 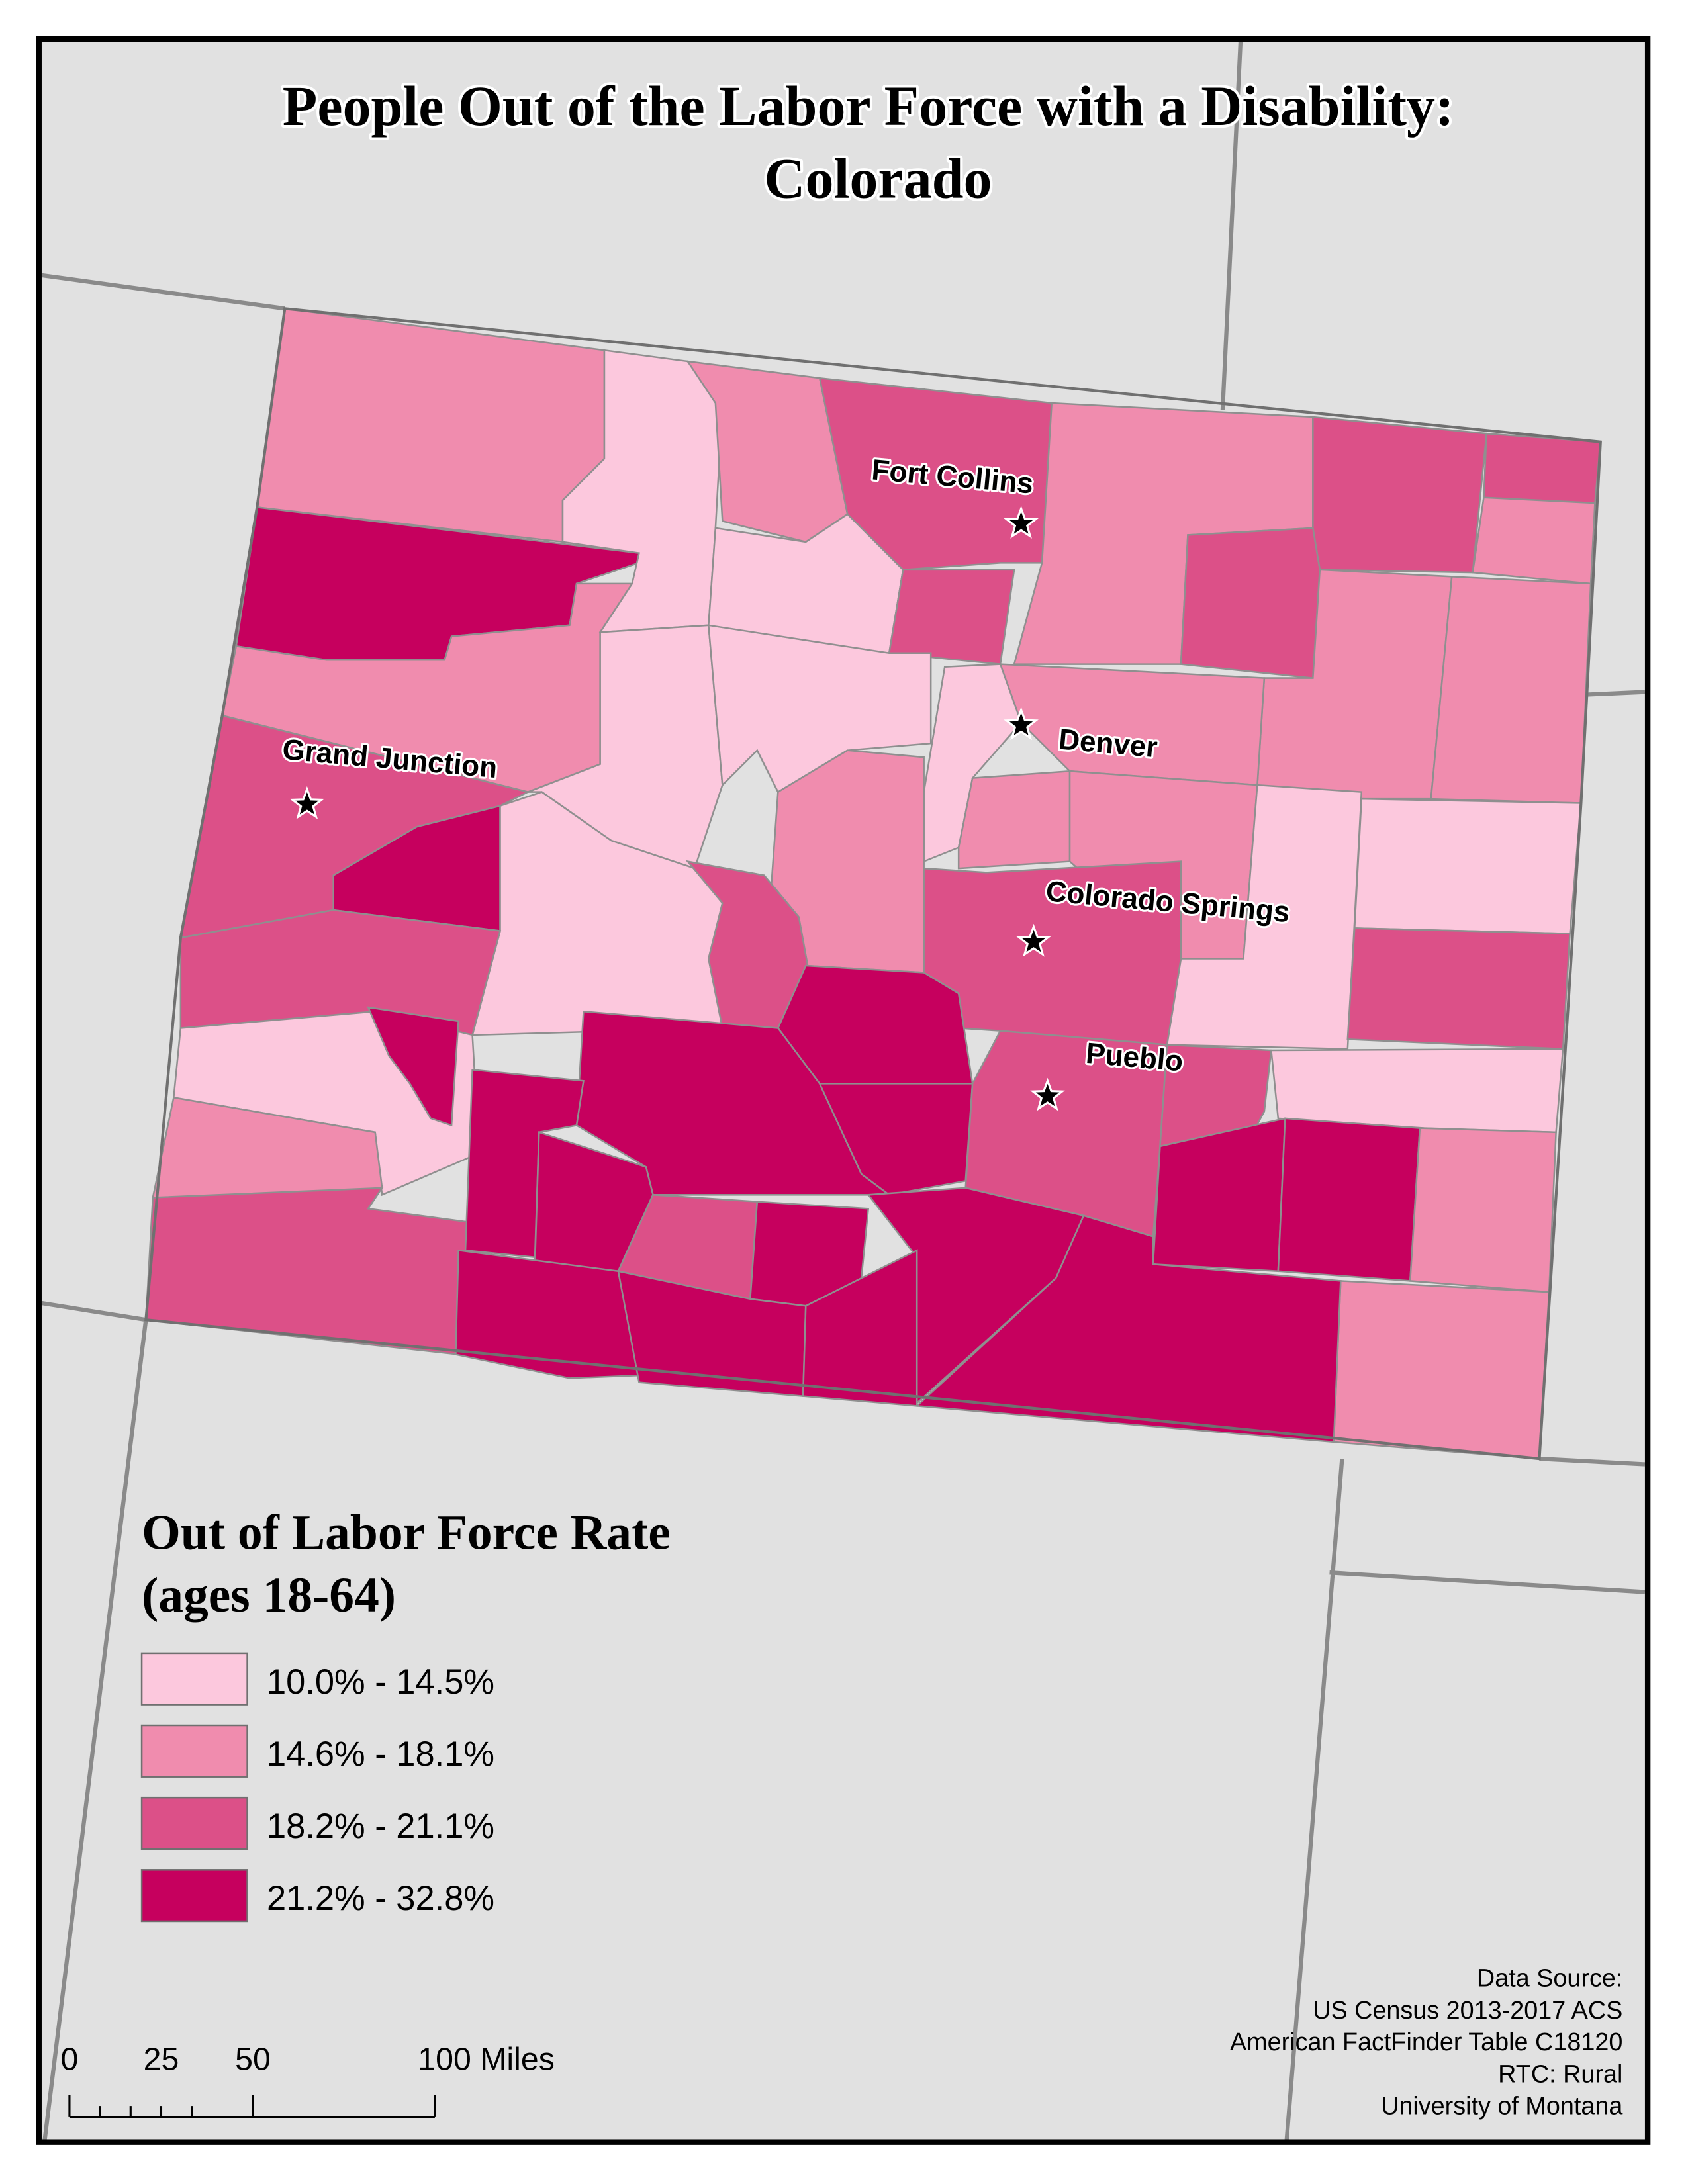 I want to click on legend-label: 14.6% - 18.1%, so click(x=380, y=1755).